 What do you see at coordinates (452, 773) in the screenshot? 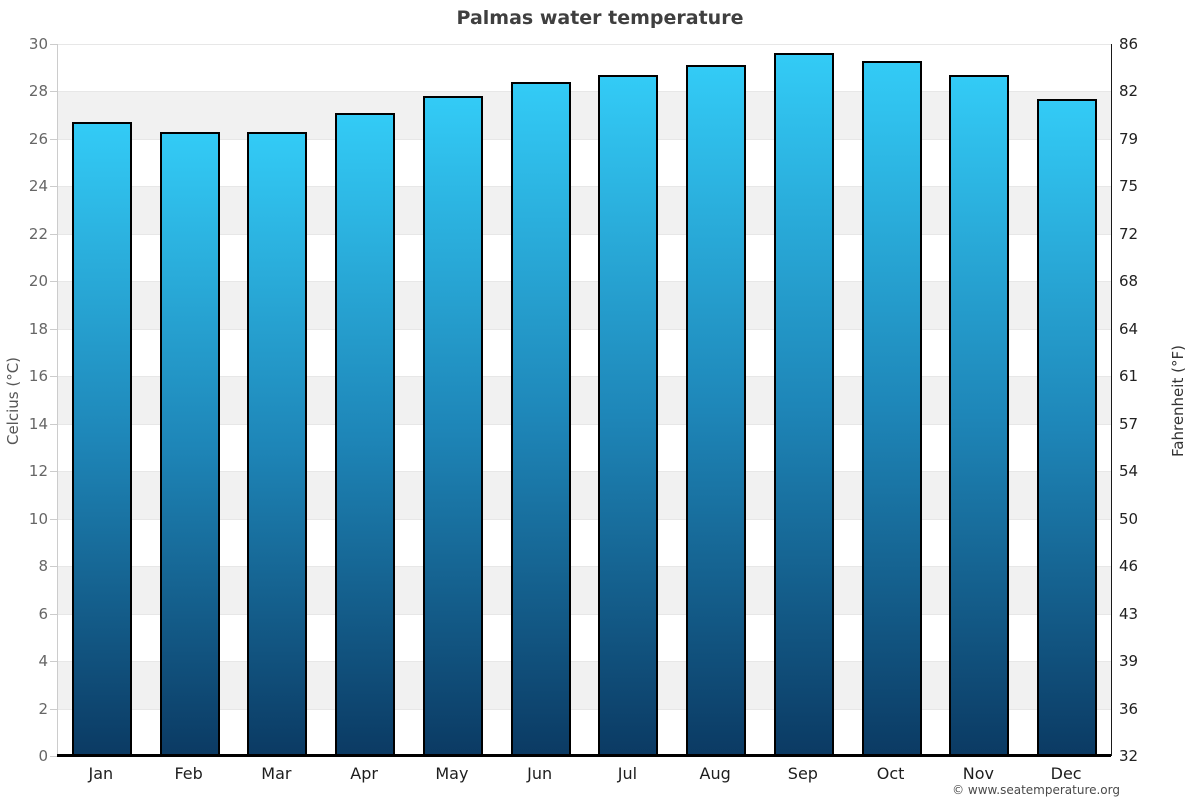
I see `month-label-may: May` at bounding box center [452, 773].